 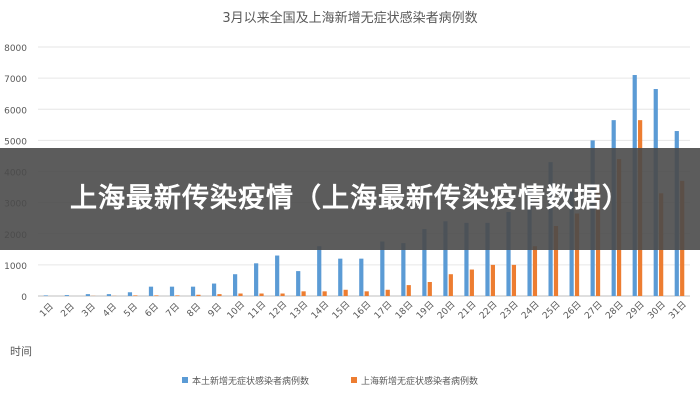 I want to click on legend-label: 上海新增无症状感染者病例数, so click(x=419, y=381).